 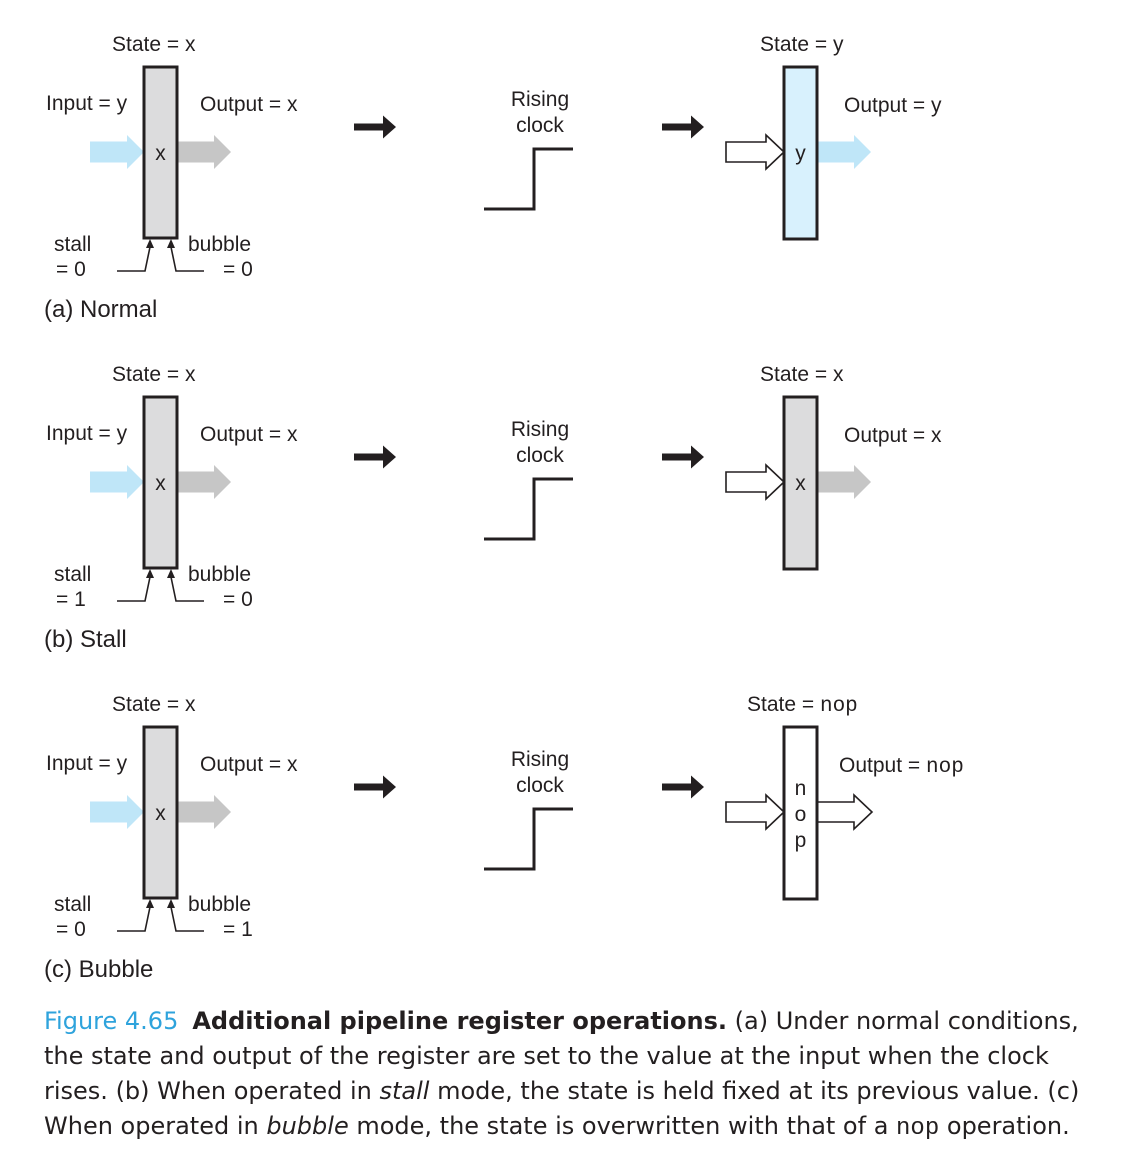 What do you see at coordinates (100, 309) in the screenshot?
I see `panel-label: (a) Normal` at bounding box center [100, 309].